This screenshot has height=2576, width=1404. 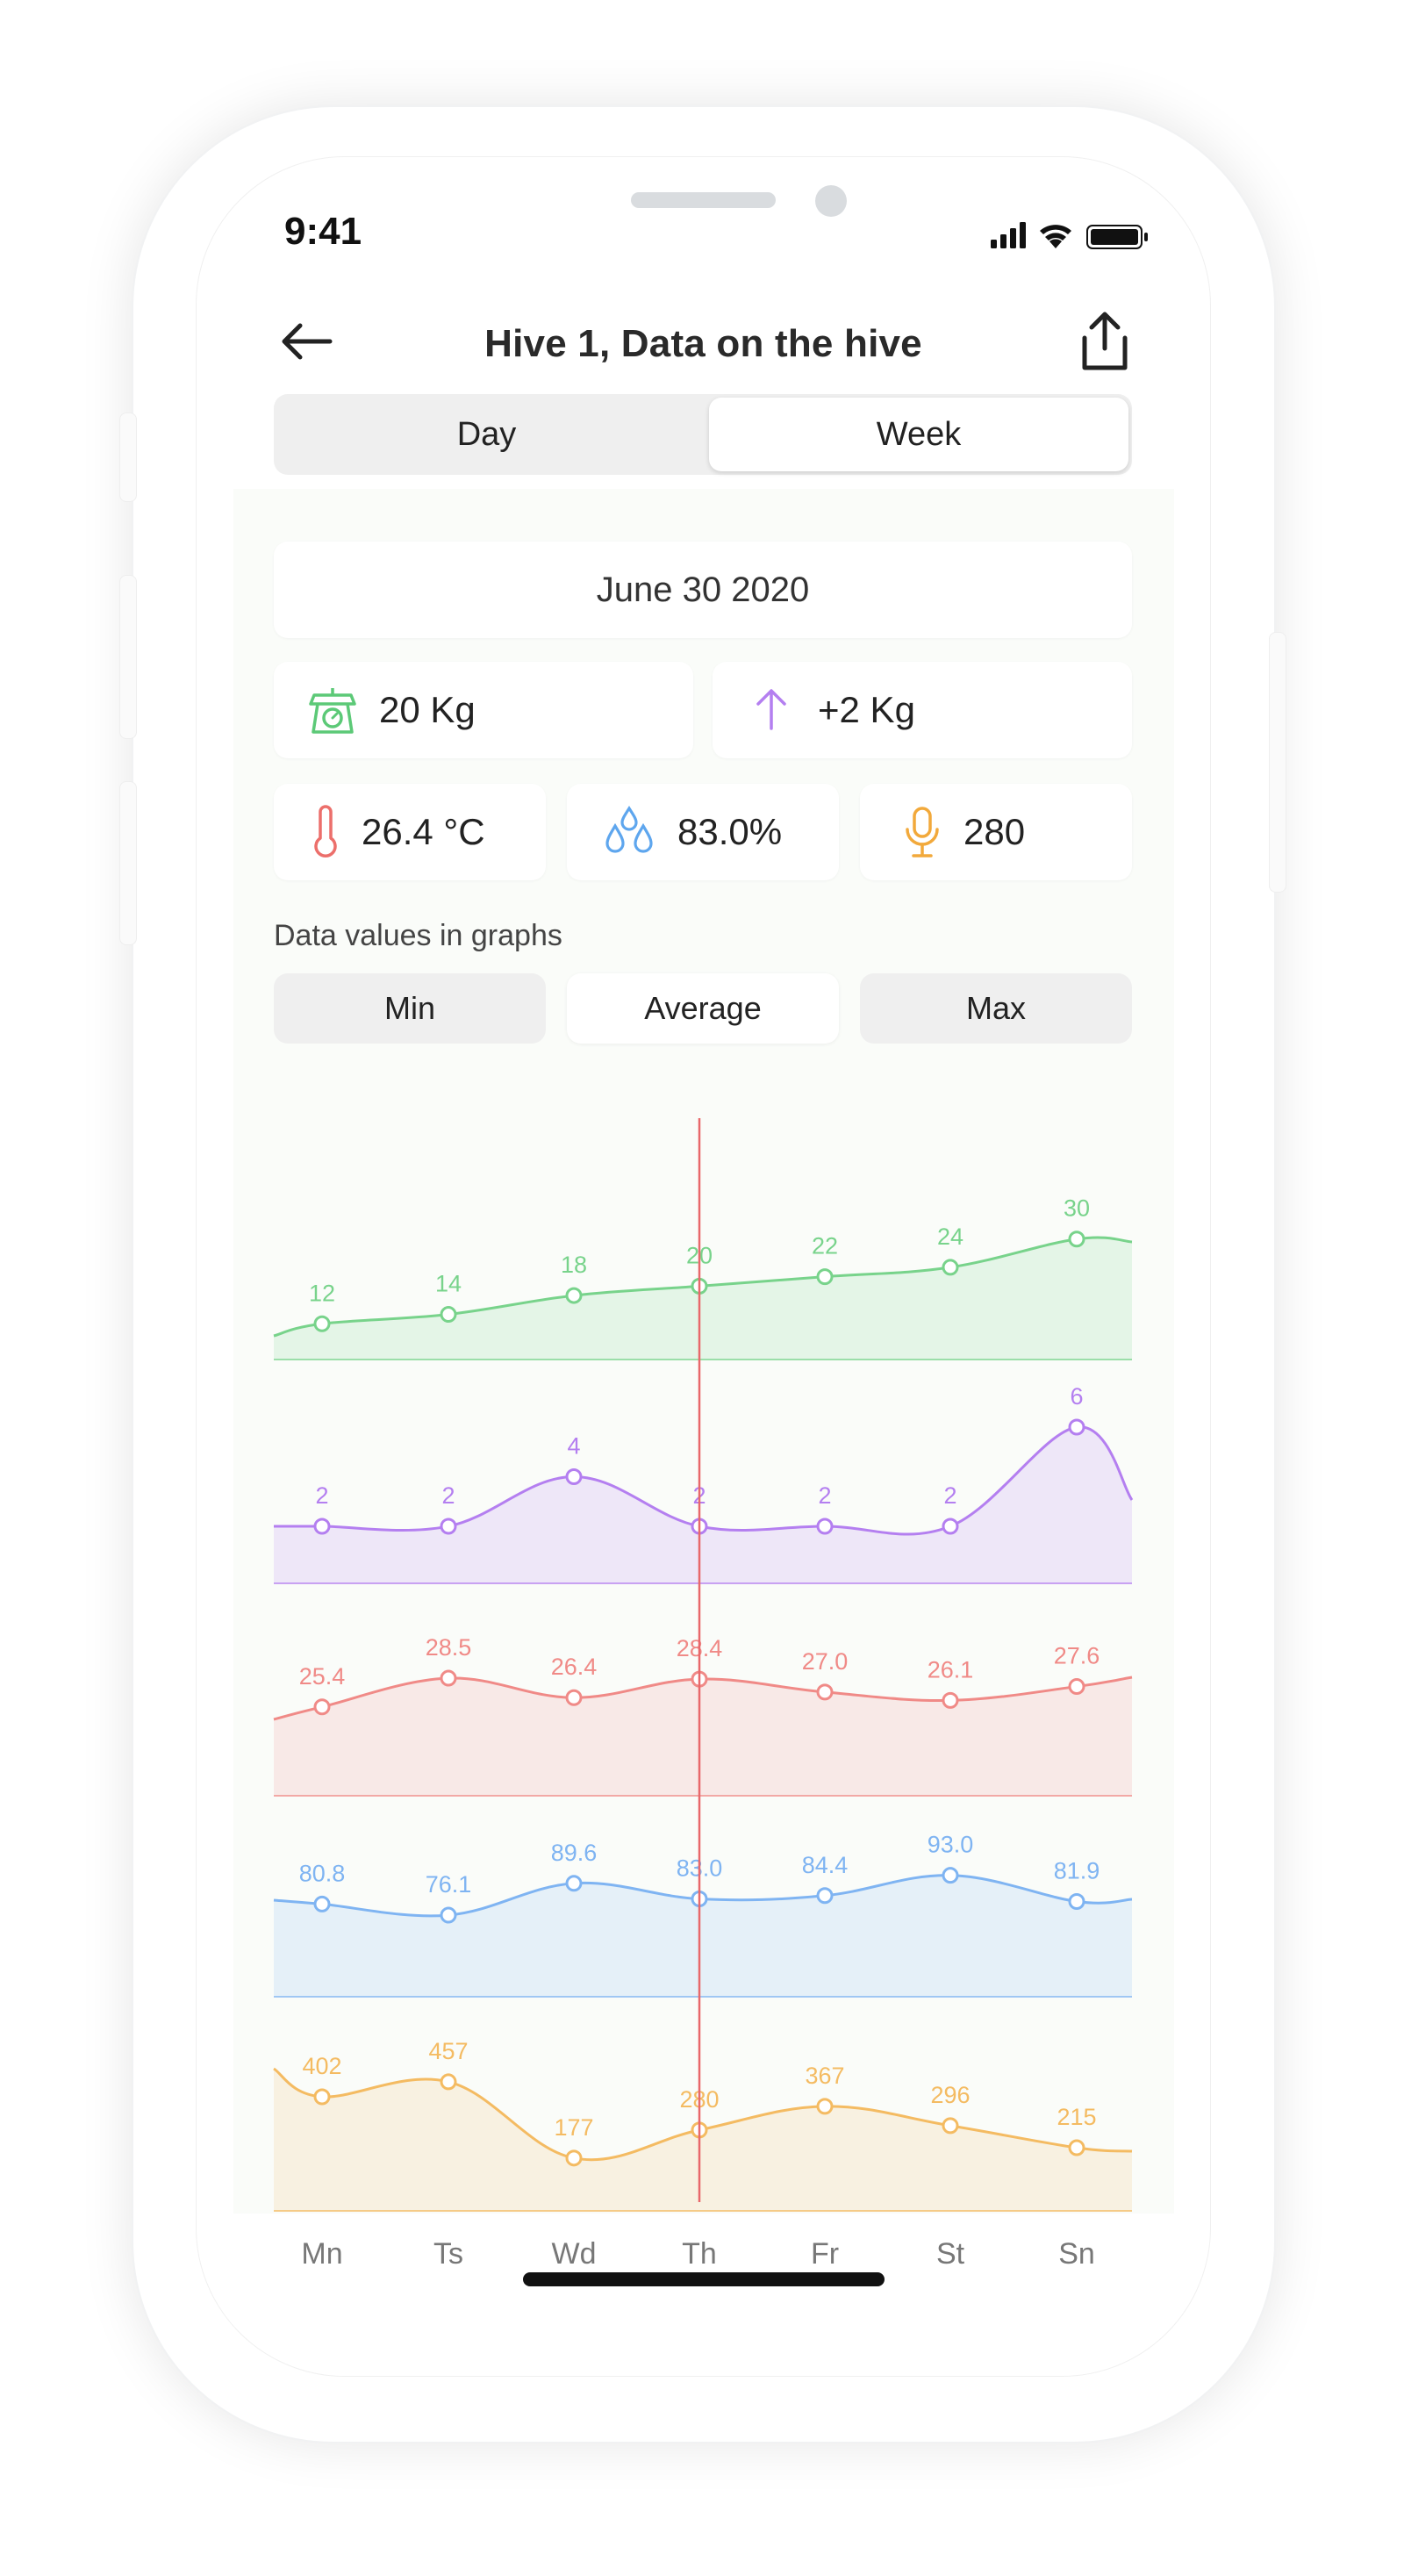 What do you see at coordinates (825, 1865) in the screenshot?
I see `data-label: 84.4` at bounding box center [825, 1865].